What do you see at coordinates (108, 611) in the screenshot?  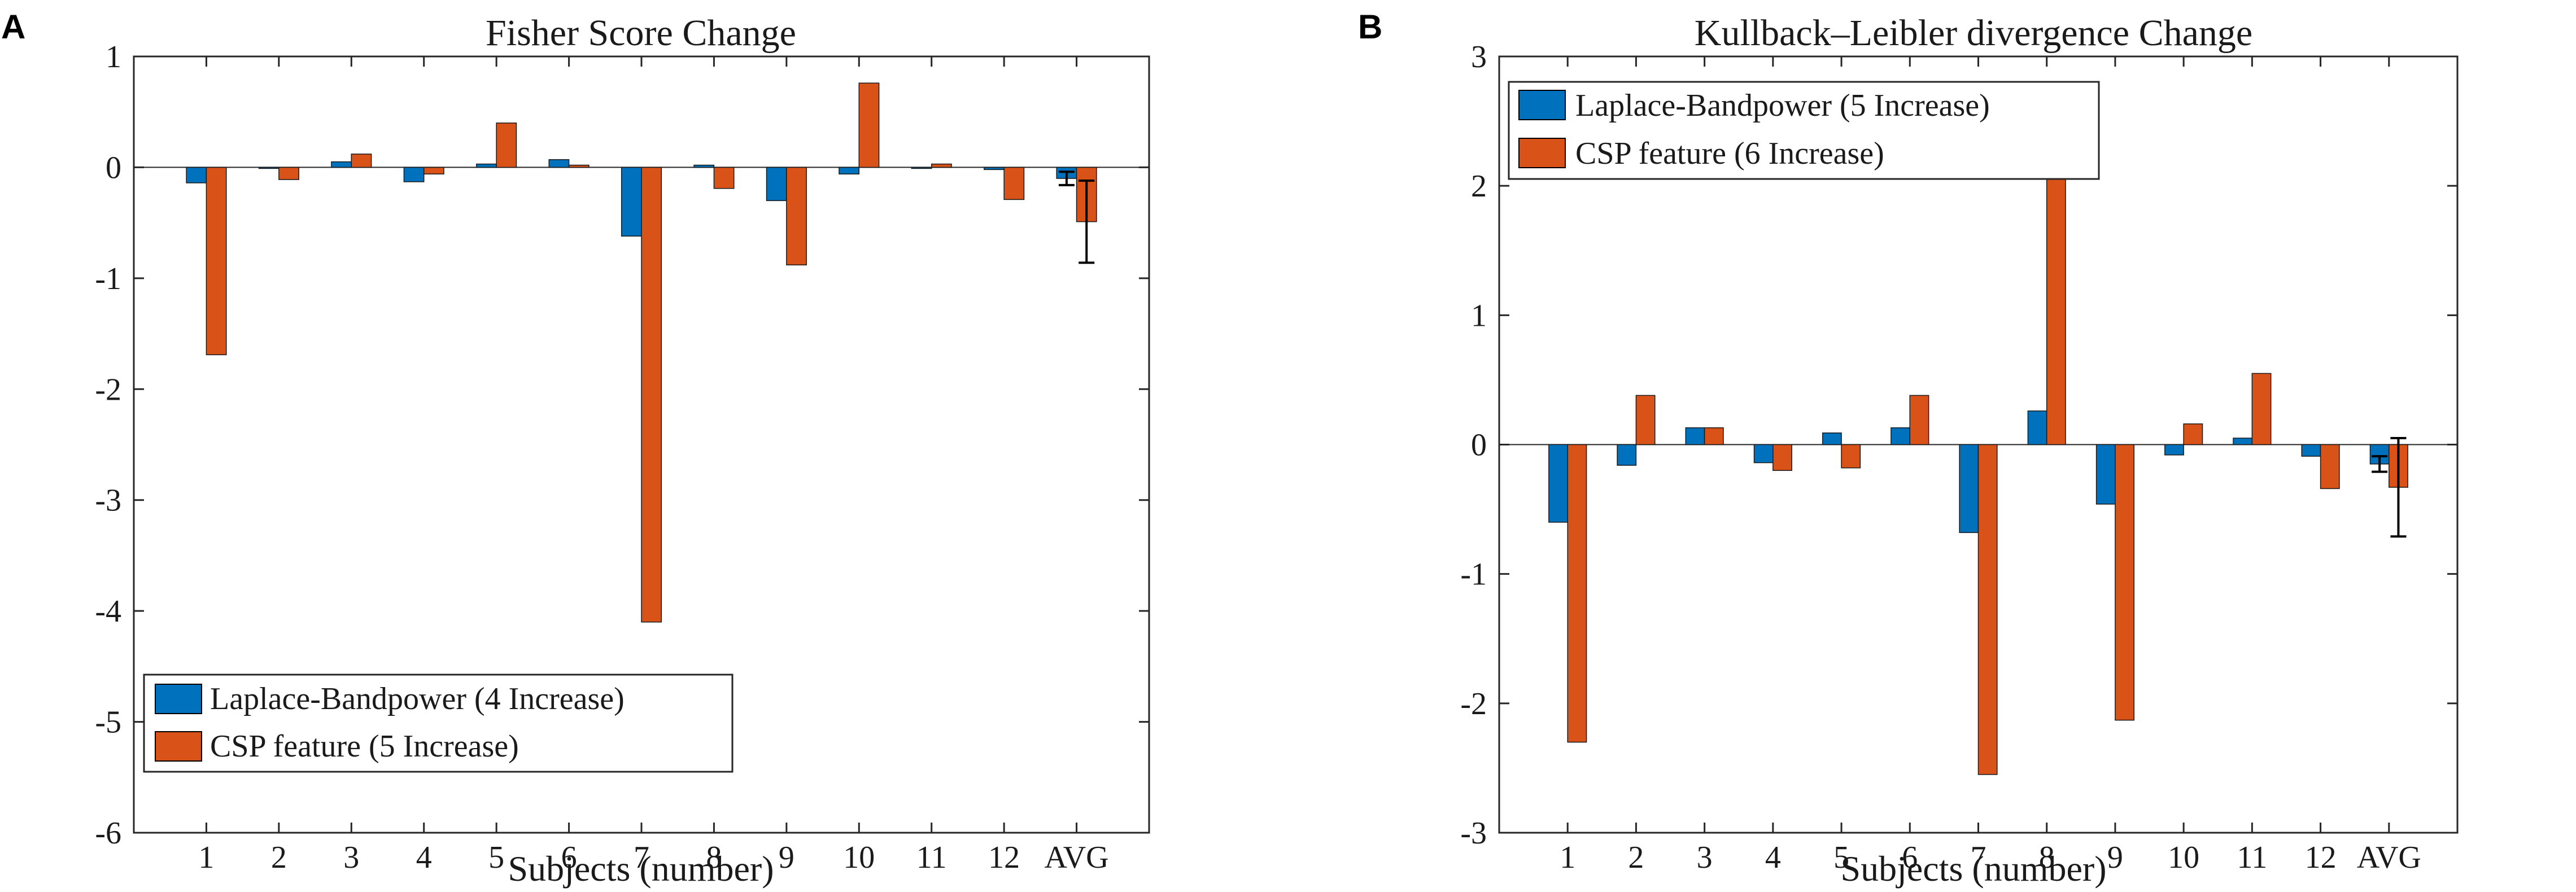 I see `panel-a-ytick-label: -4` at bounding box center [108, 611].